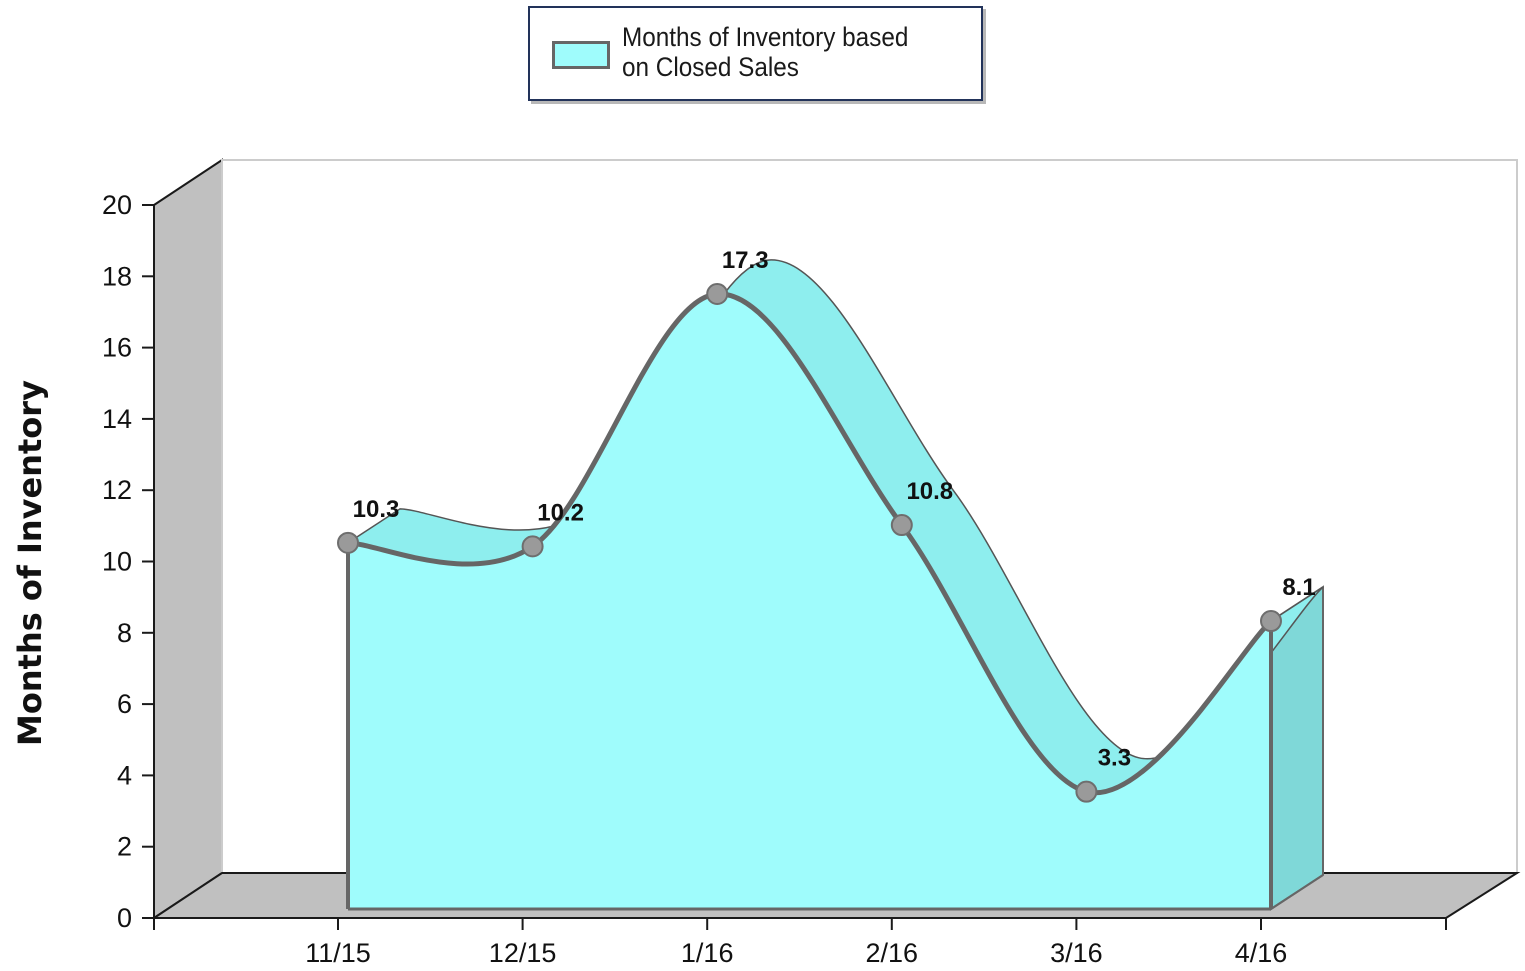  Describe the element at coordinates (117, 348) in the screenshot. I see `y-tick-label: 16` at that location.